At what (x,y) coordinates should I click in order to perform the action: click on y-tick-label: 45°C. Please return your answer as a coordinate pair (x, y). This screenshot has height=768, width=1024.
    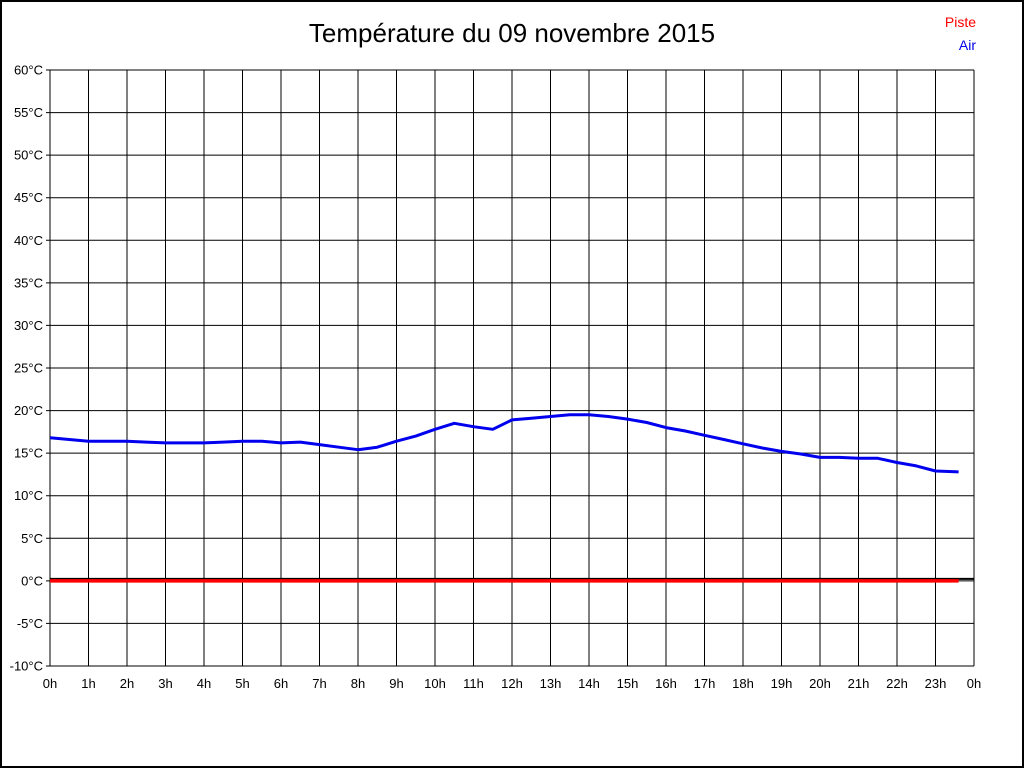
    Looking at the image, I should click on (28, 197).